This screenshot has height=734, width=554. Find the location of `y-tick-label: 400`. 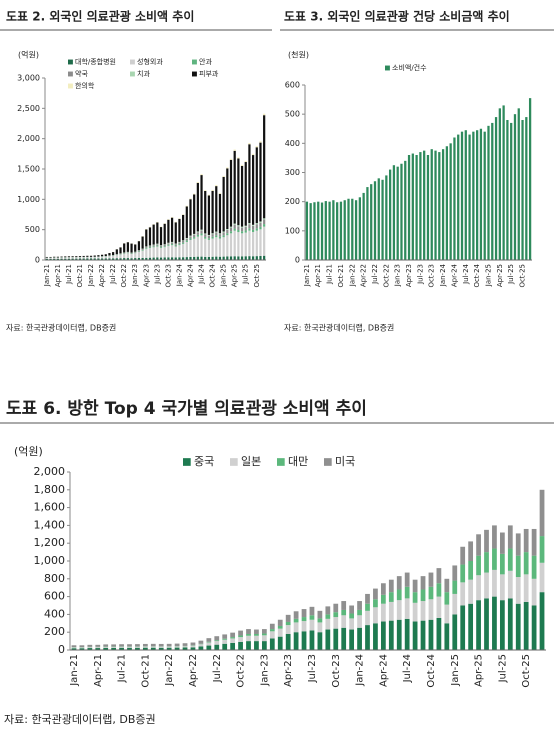

y-tick-label: 400 is located at coordinates (292, 143).